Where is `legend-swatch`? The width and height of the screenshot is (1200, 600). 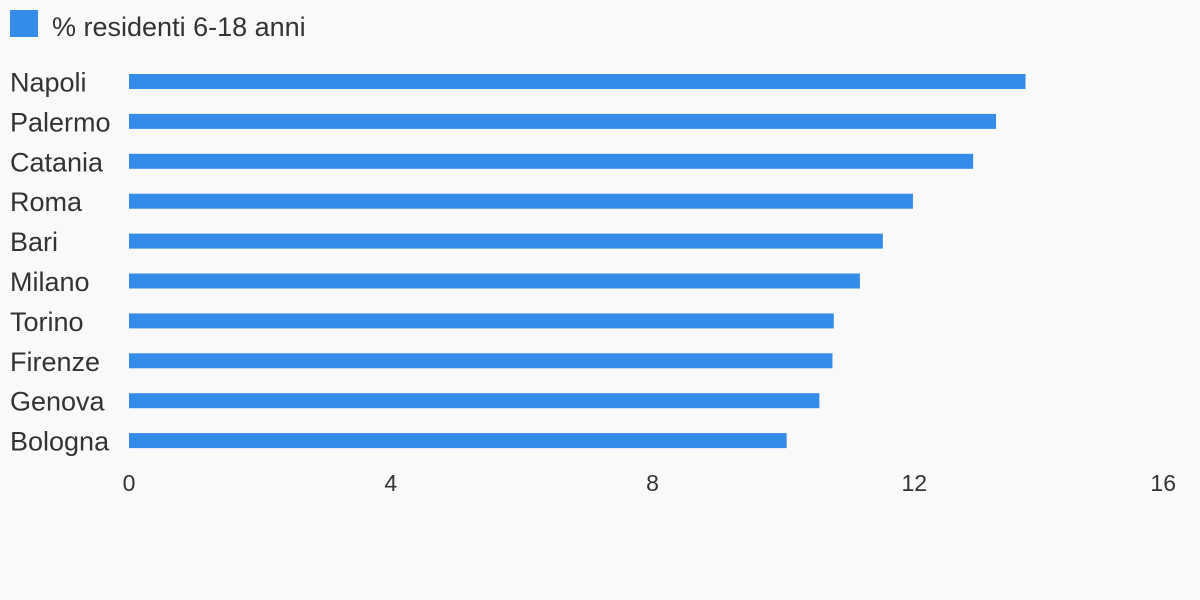
legend-swatch is located at coordinates (24, 23).